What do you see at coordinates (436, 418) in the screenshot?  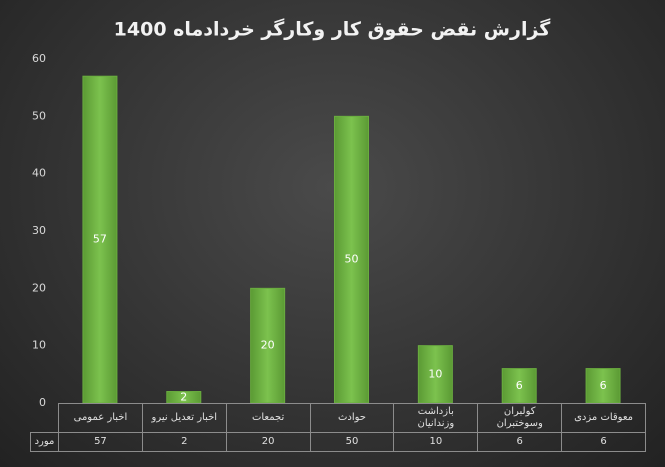 I see `x-tick-label: بازداشت وزندانیان` at bounding box center [436, 418].